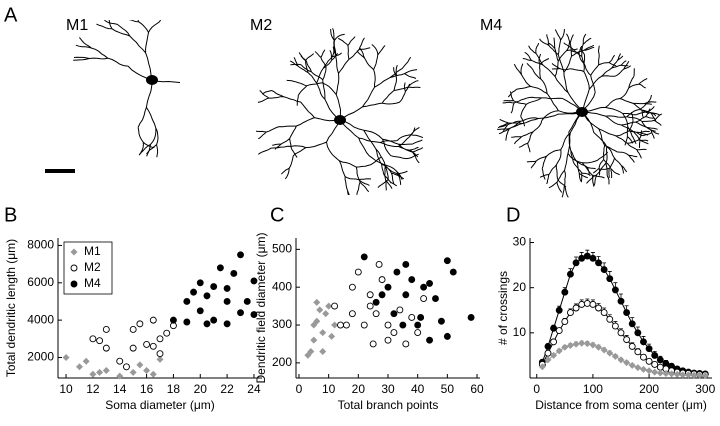  Describe the element at coordinates (282, 286) in the screenshot. I see `y-tick-label: 400` at that location.